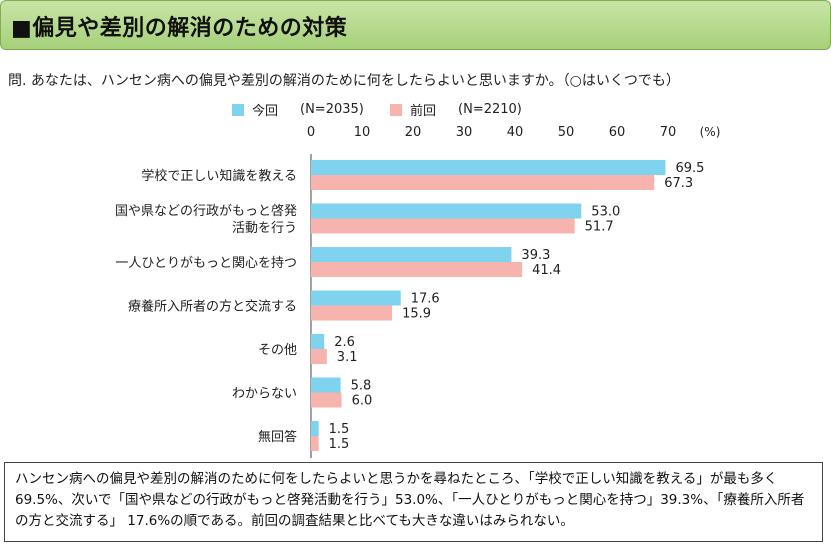  Describe the element at coordinates (710, 132) in the screenshot. I see `x-unit-label: (%)` at that location.